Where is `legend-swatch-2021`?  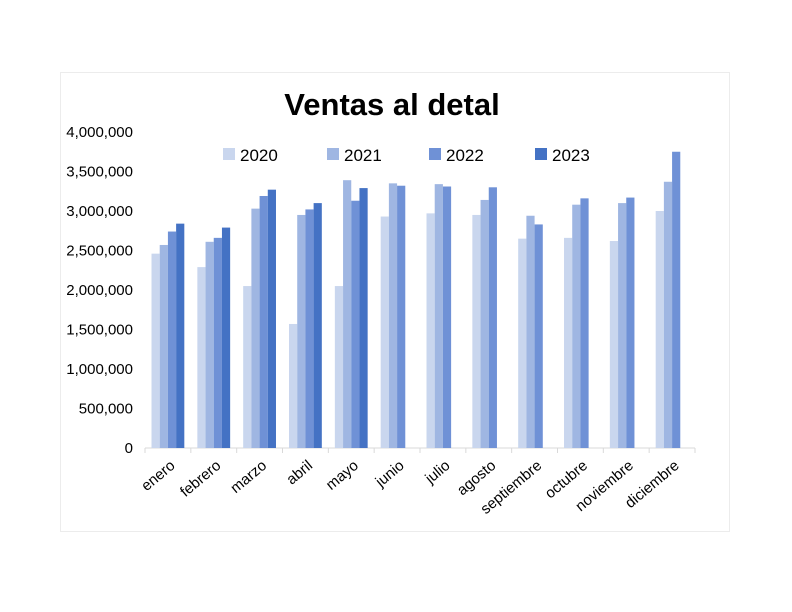
legend-swatch-2021 is located at coordinates (333, 154).